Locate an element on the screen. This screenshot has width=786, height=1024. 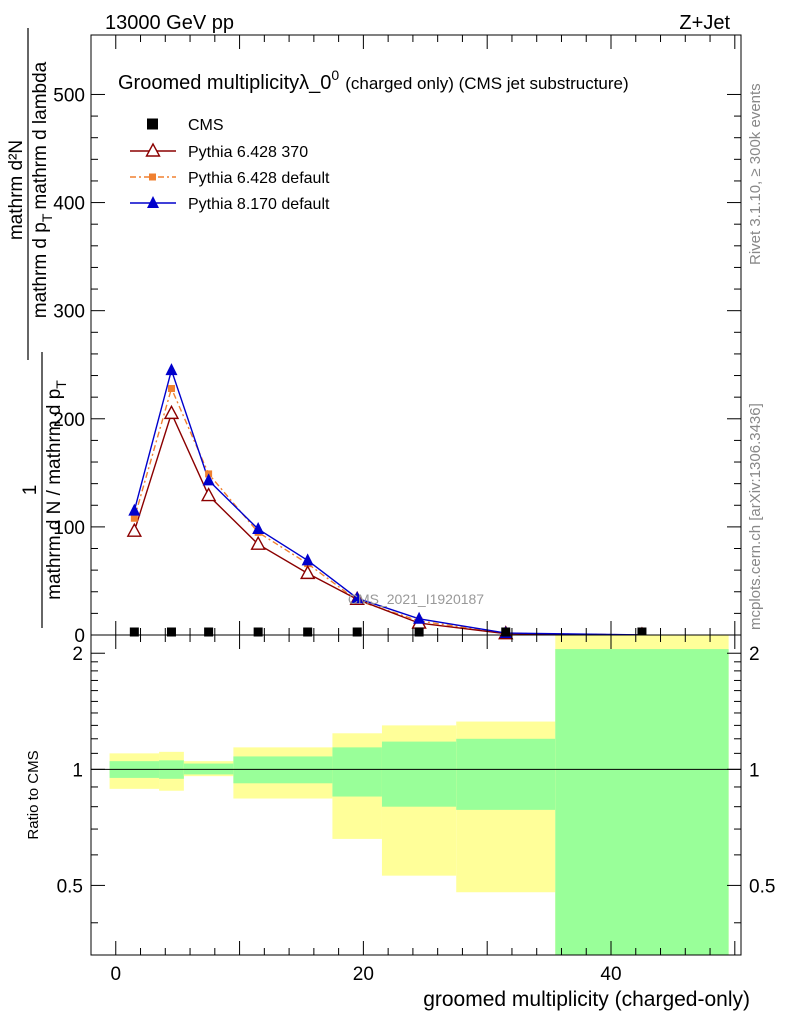
ylabel-prefix-num: 1 is located at coordinates (30, 490).